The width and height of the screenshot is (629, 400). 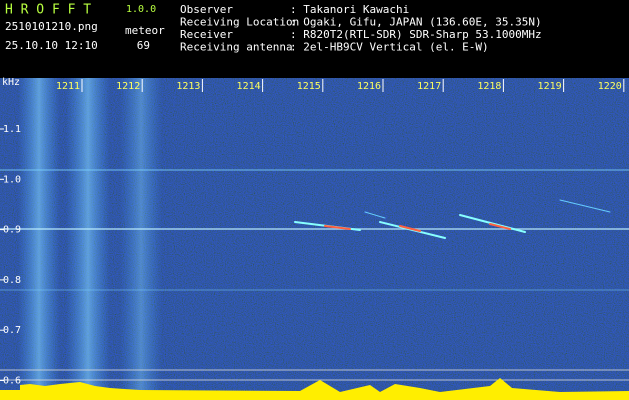 What do you see at coordinates (51, 26) in the screenshot?
I see `file-name: 2510101210.png` at bounding box center [51, 26].